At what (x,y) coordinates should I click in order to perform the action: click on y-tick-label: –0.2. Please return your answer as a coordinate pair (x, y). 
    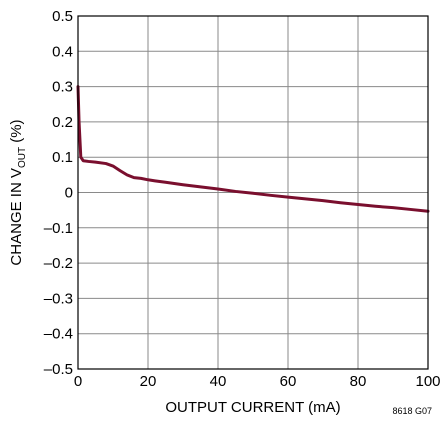
    Looking at the image, I should click on (58, 263).